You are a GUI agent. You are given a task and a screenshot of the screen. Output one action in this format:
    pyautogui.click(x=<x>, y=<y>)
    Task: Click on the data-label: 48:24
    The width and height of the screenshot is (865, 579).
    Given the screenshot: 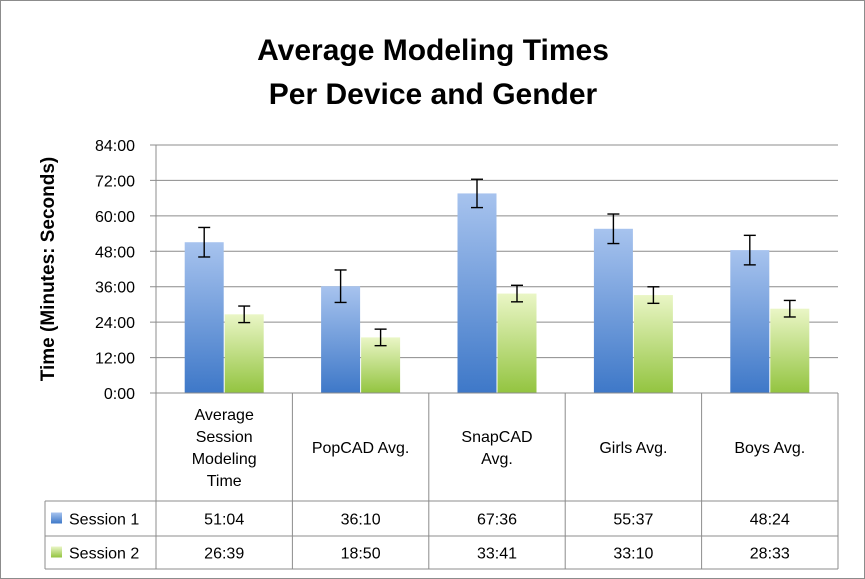 What is the action you would take?
    pyautogui.click(x=770, y=520)
    